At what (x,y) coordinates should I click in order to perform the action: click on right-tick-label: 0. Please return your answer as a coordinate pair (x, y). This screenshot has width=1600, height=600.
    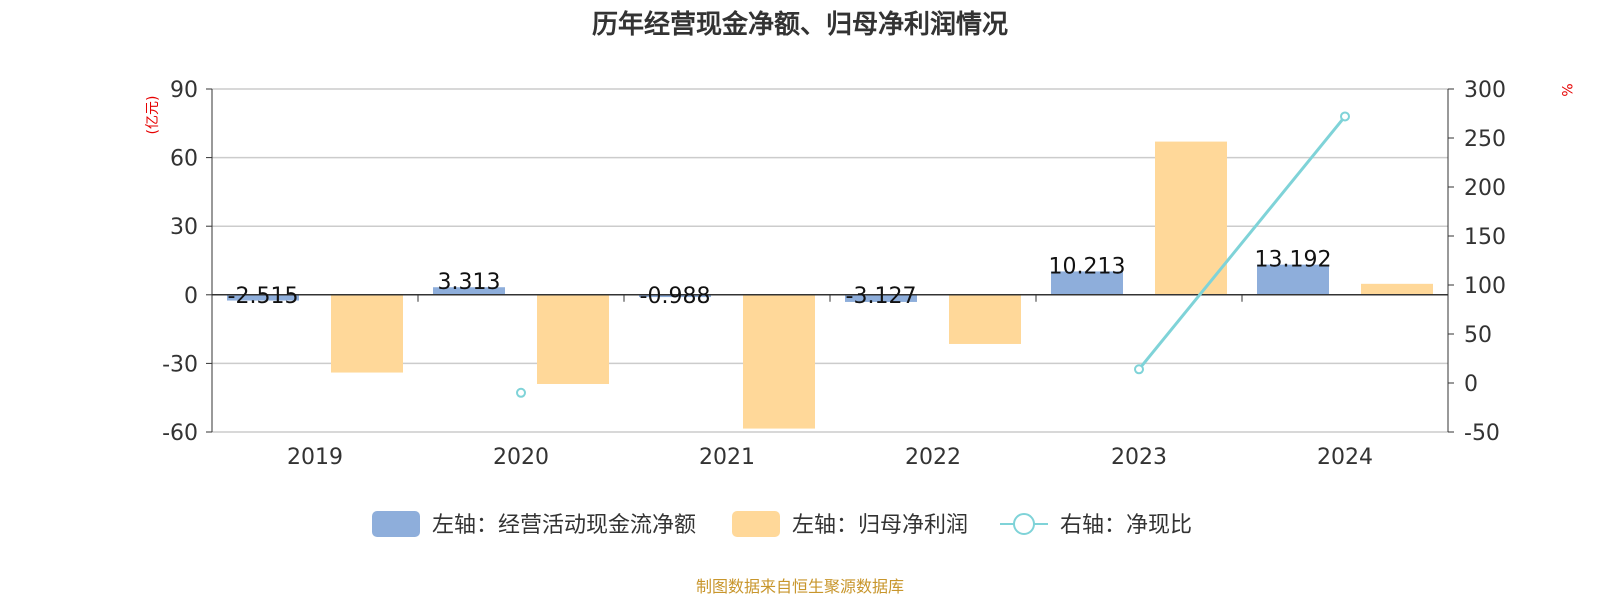
    Looking at the image, I should click on (1471, 384).